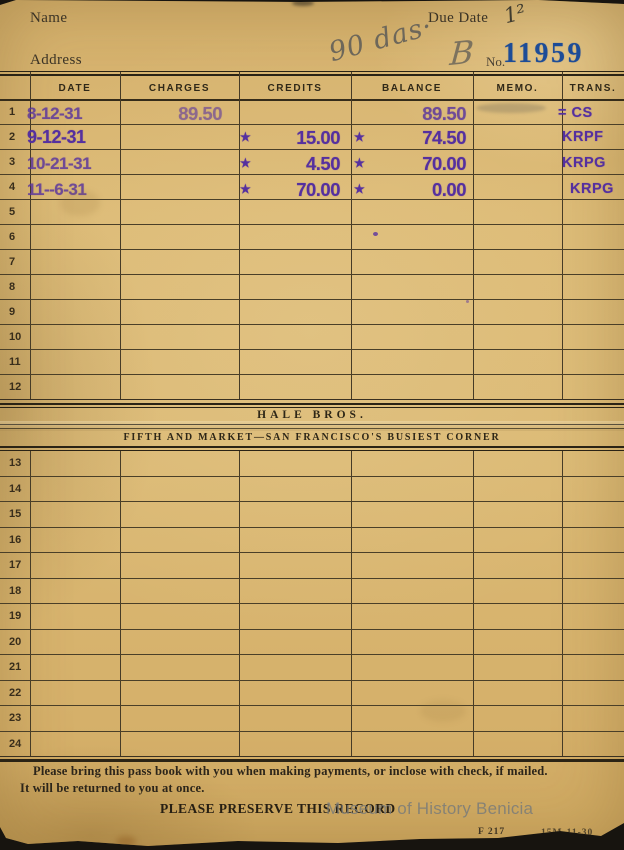 This screenshot has width=624, height=850. What do you see at coordinates (312, 719) in the screenshot?
I see `ledger-row: 23` at bounding box center [312, 719].